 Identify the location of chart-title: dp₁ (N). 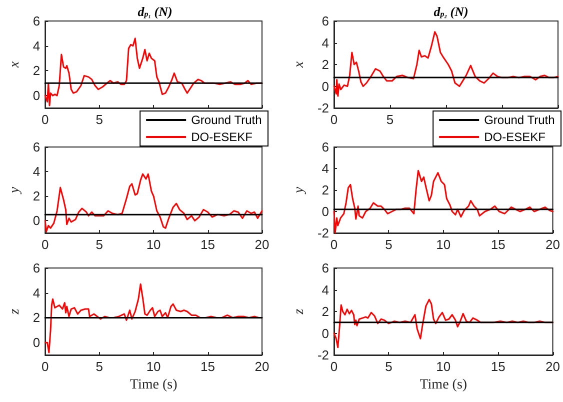
(155, 11).